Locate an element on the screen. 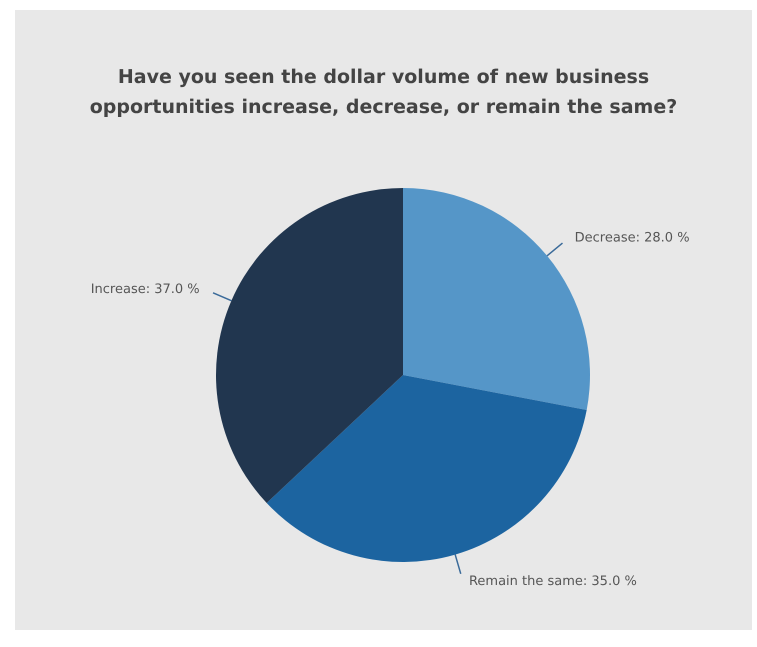  chart-title: Have you seen the dollar volume of new business opportunities increase, decrease, or remain the same? is located at coordinates (383, 91).